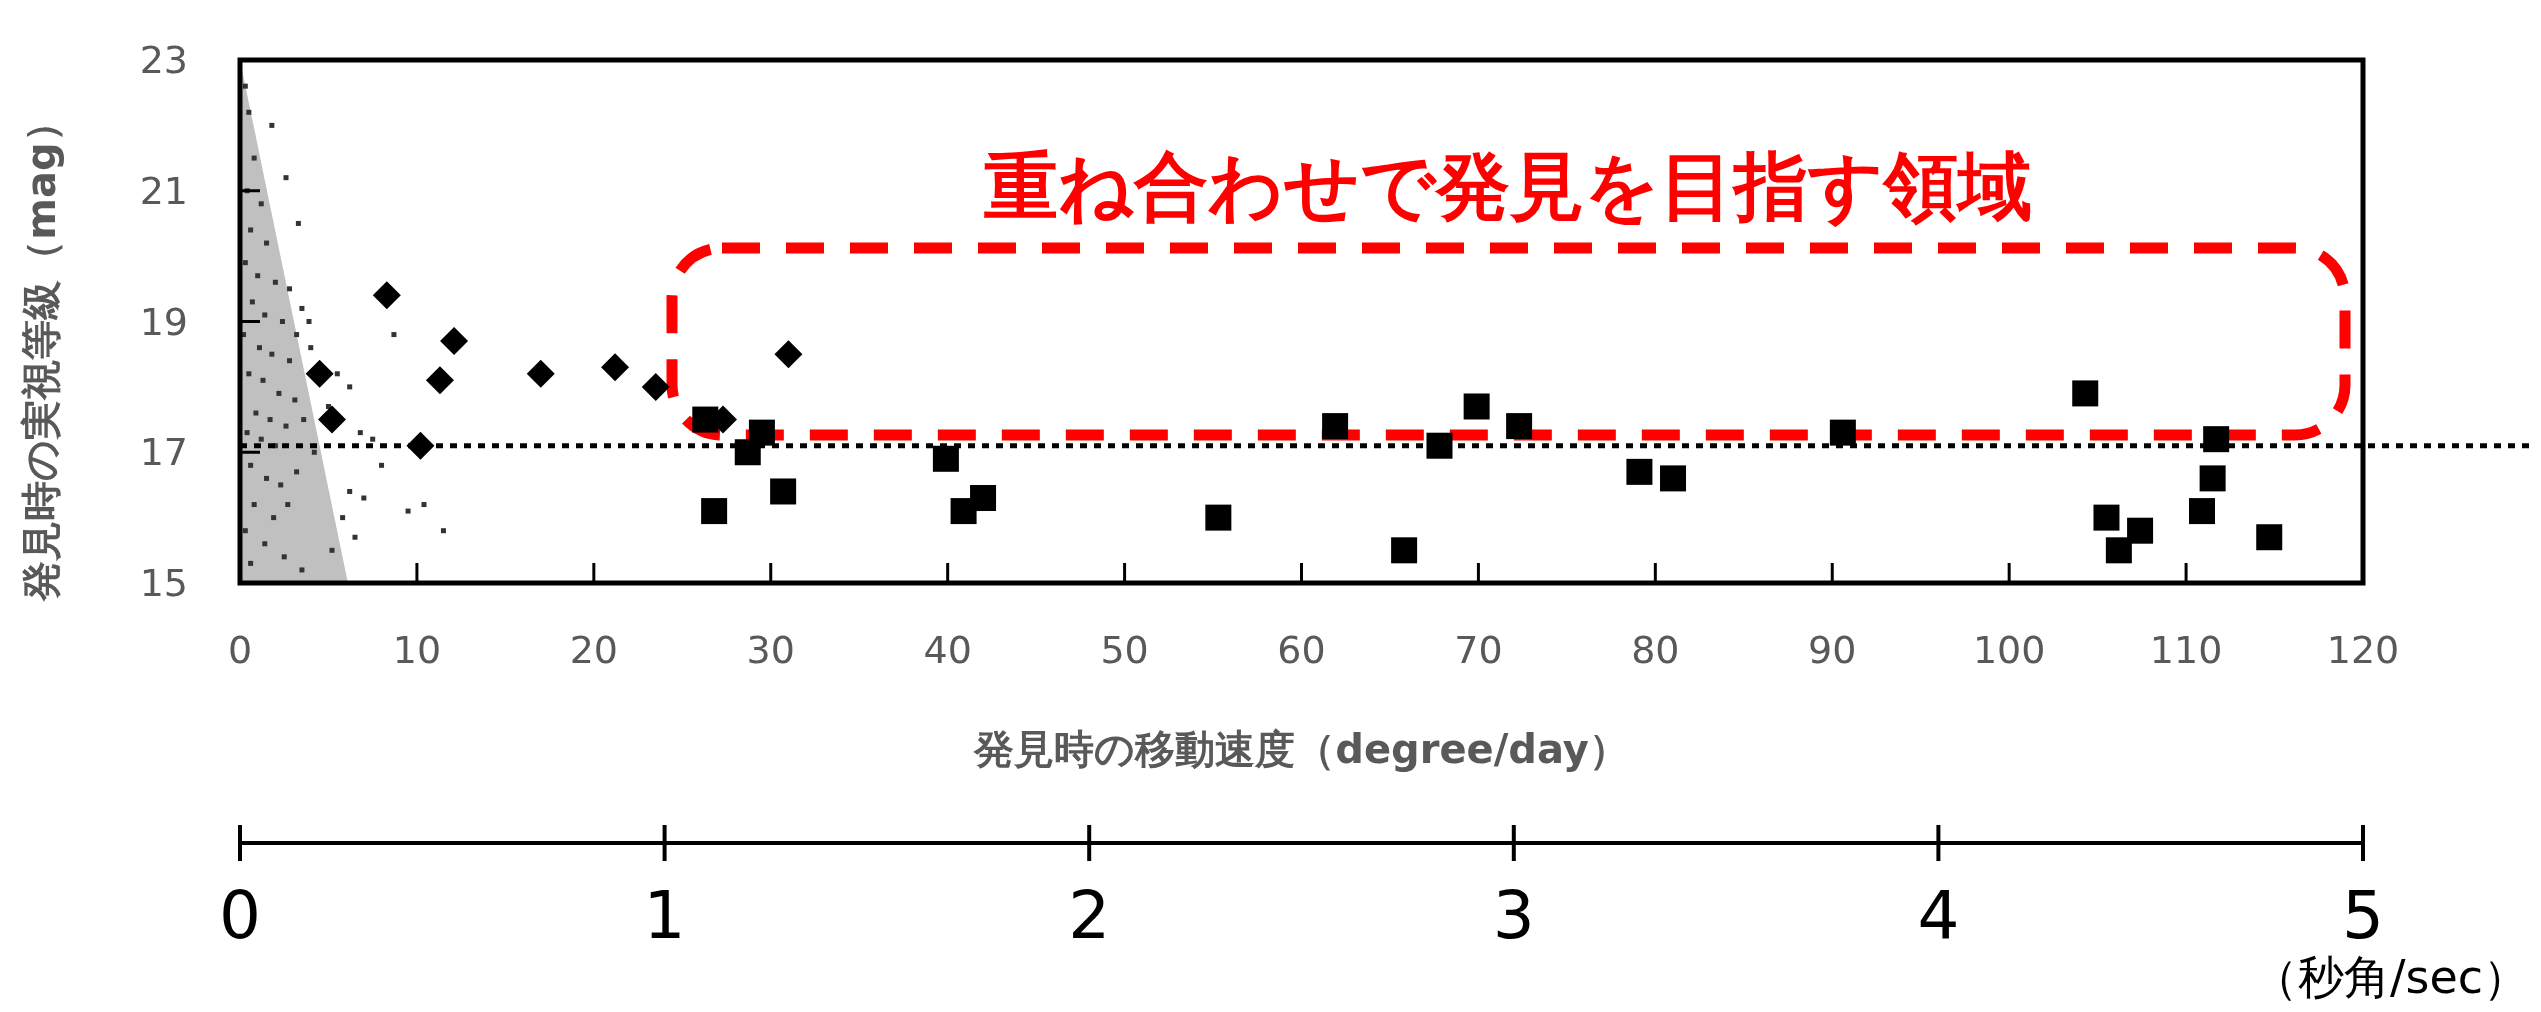 The height and width of the screenshot is (1012, 2541). I want to click on y-tick-label: 23, so click(163, 60).